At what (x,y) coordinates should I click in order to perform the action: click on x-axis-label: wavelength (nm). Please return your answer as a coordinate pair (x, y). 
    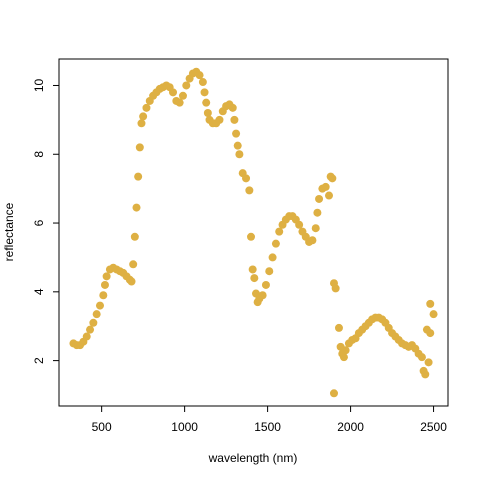
    Looking at the image, I should click on (253, 458).